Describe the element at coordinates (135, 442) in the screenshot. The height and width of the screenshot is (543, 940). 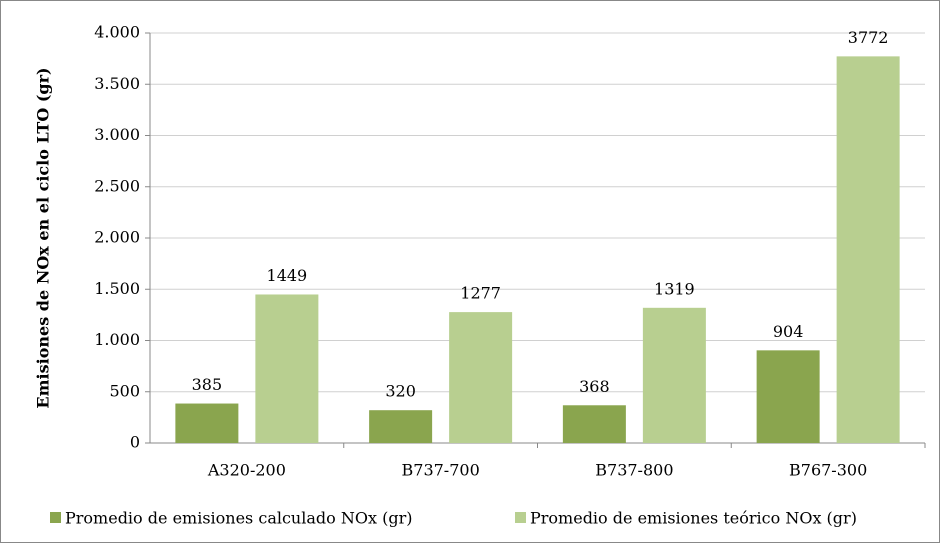
I see `y-tick-label: 0` at that location.